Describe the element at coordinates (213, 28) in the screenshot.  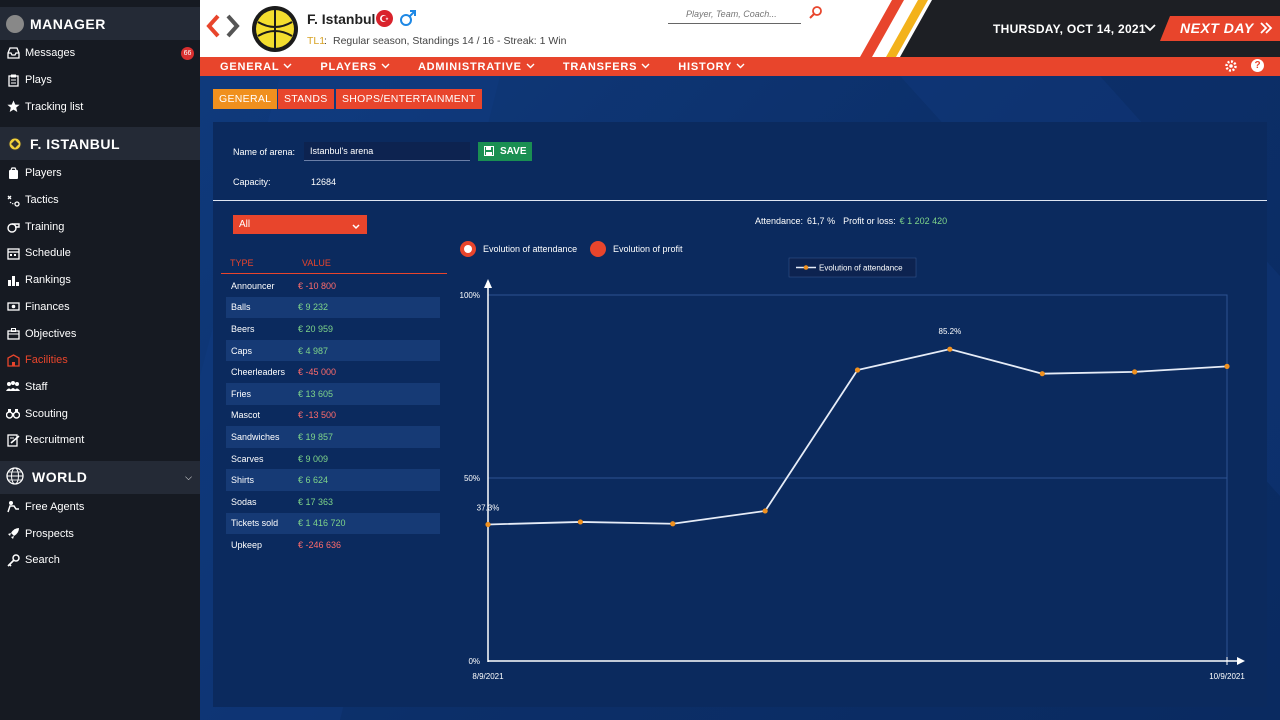
I see `back-arrow-icon` at that location.